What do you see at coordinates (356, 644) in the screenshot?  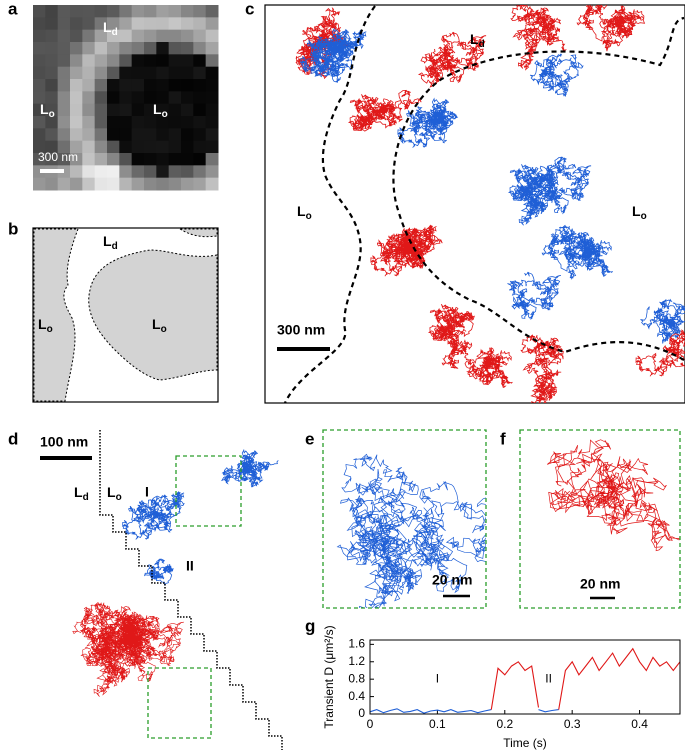 I see `y-tick-label: 1.6` at bounding box center [356, 644].